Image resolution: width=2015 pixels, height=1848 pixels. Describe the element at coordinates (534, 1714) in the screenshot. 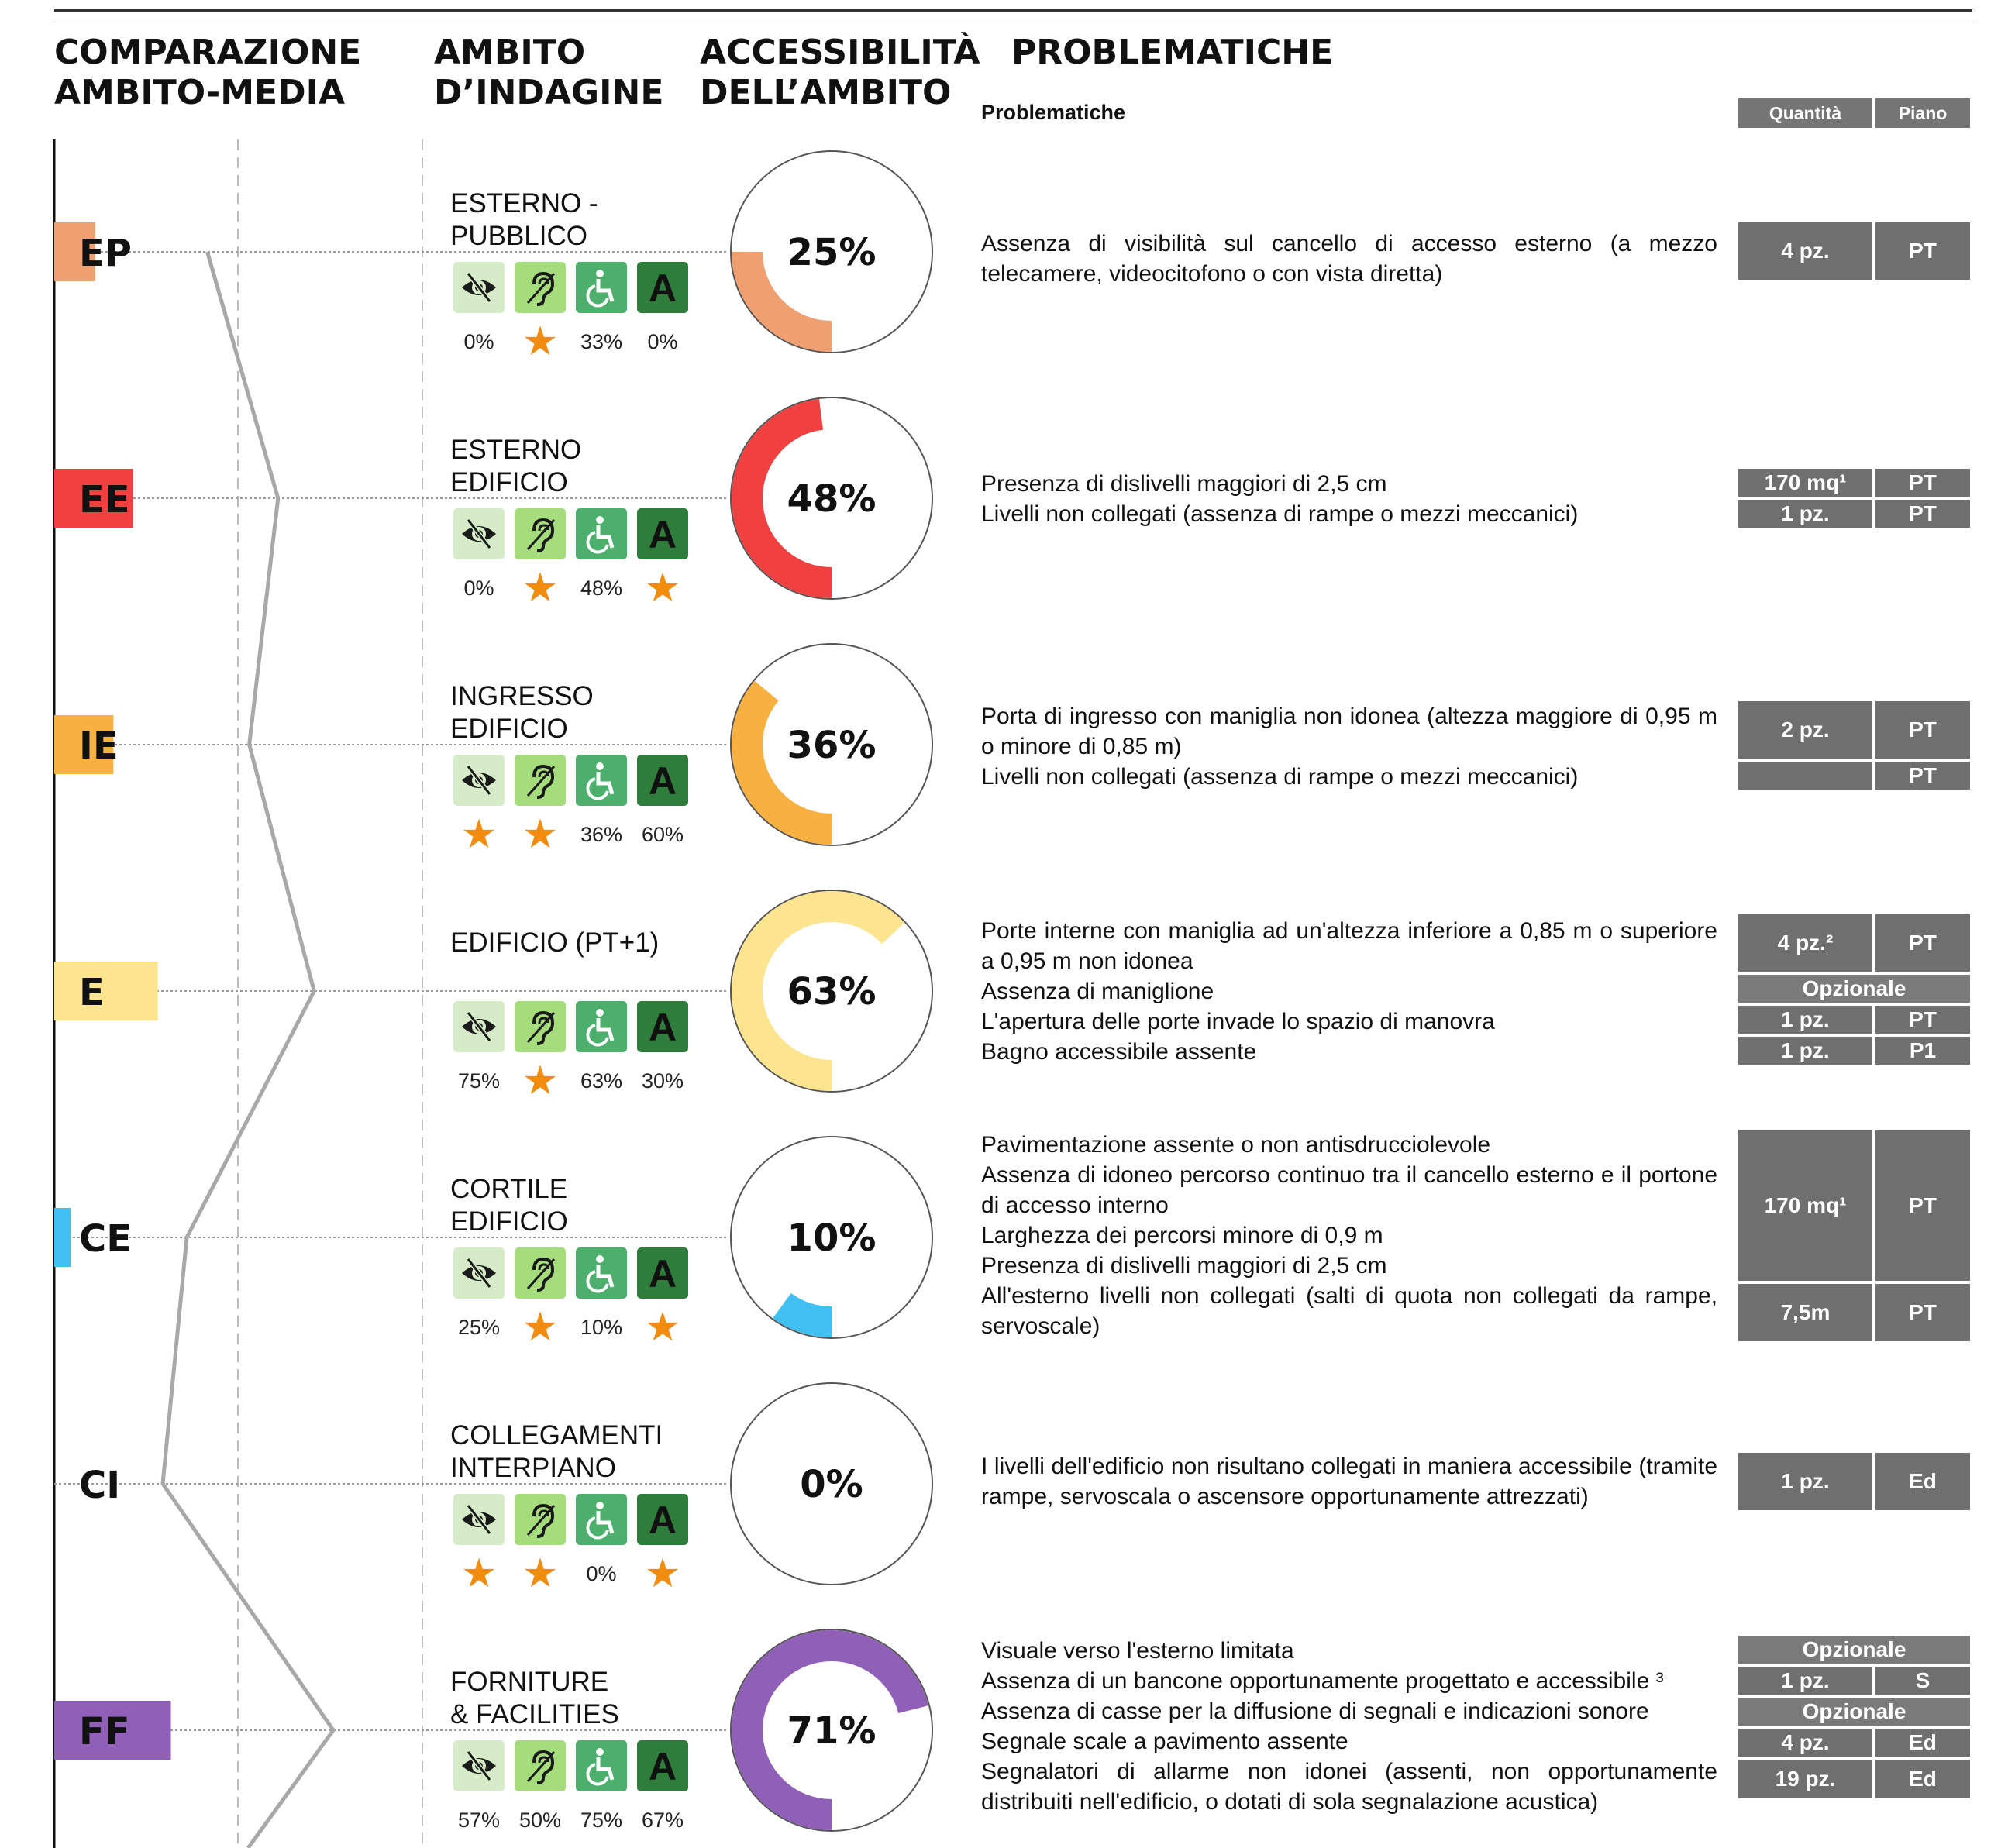

I see `scope-title-line: & FACILITIES` at that location.